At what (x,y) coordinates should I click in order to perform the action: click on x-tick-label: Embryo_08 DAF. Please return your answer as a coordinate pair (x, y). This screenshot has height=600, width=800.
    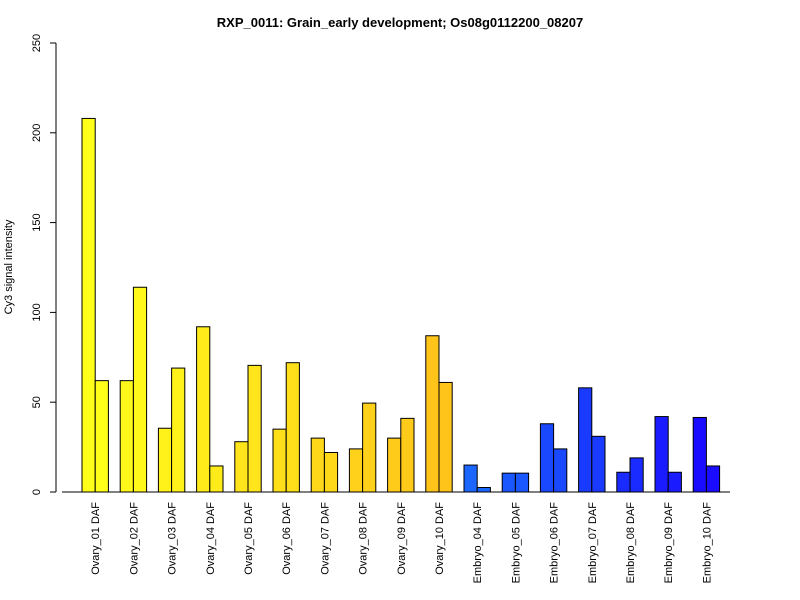
    Looking at the image, I should click on (631, 543).